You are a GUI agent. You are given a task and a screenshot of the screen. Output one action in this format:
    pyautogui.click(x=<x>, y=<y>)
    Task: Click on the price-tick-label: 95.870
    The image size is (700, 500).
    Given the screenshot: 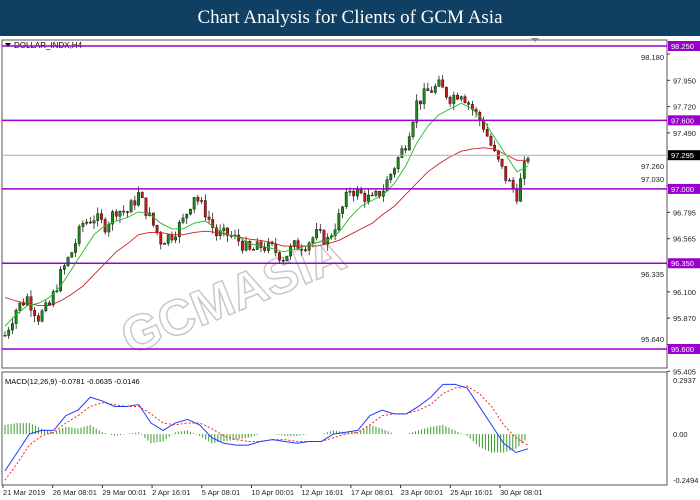 What is the action you would take?
    pyautogui.click(x=684, y=318)
    